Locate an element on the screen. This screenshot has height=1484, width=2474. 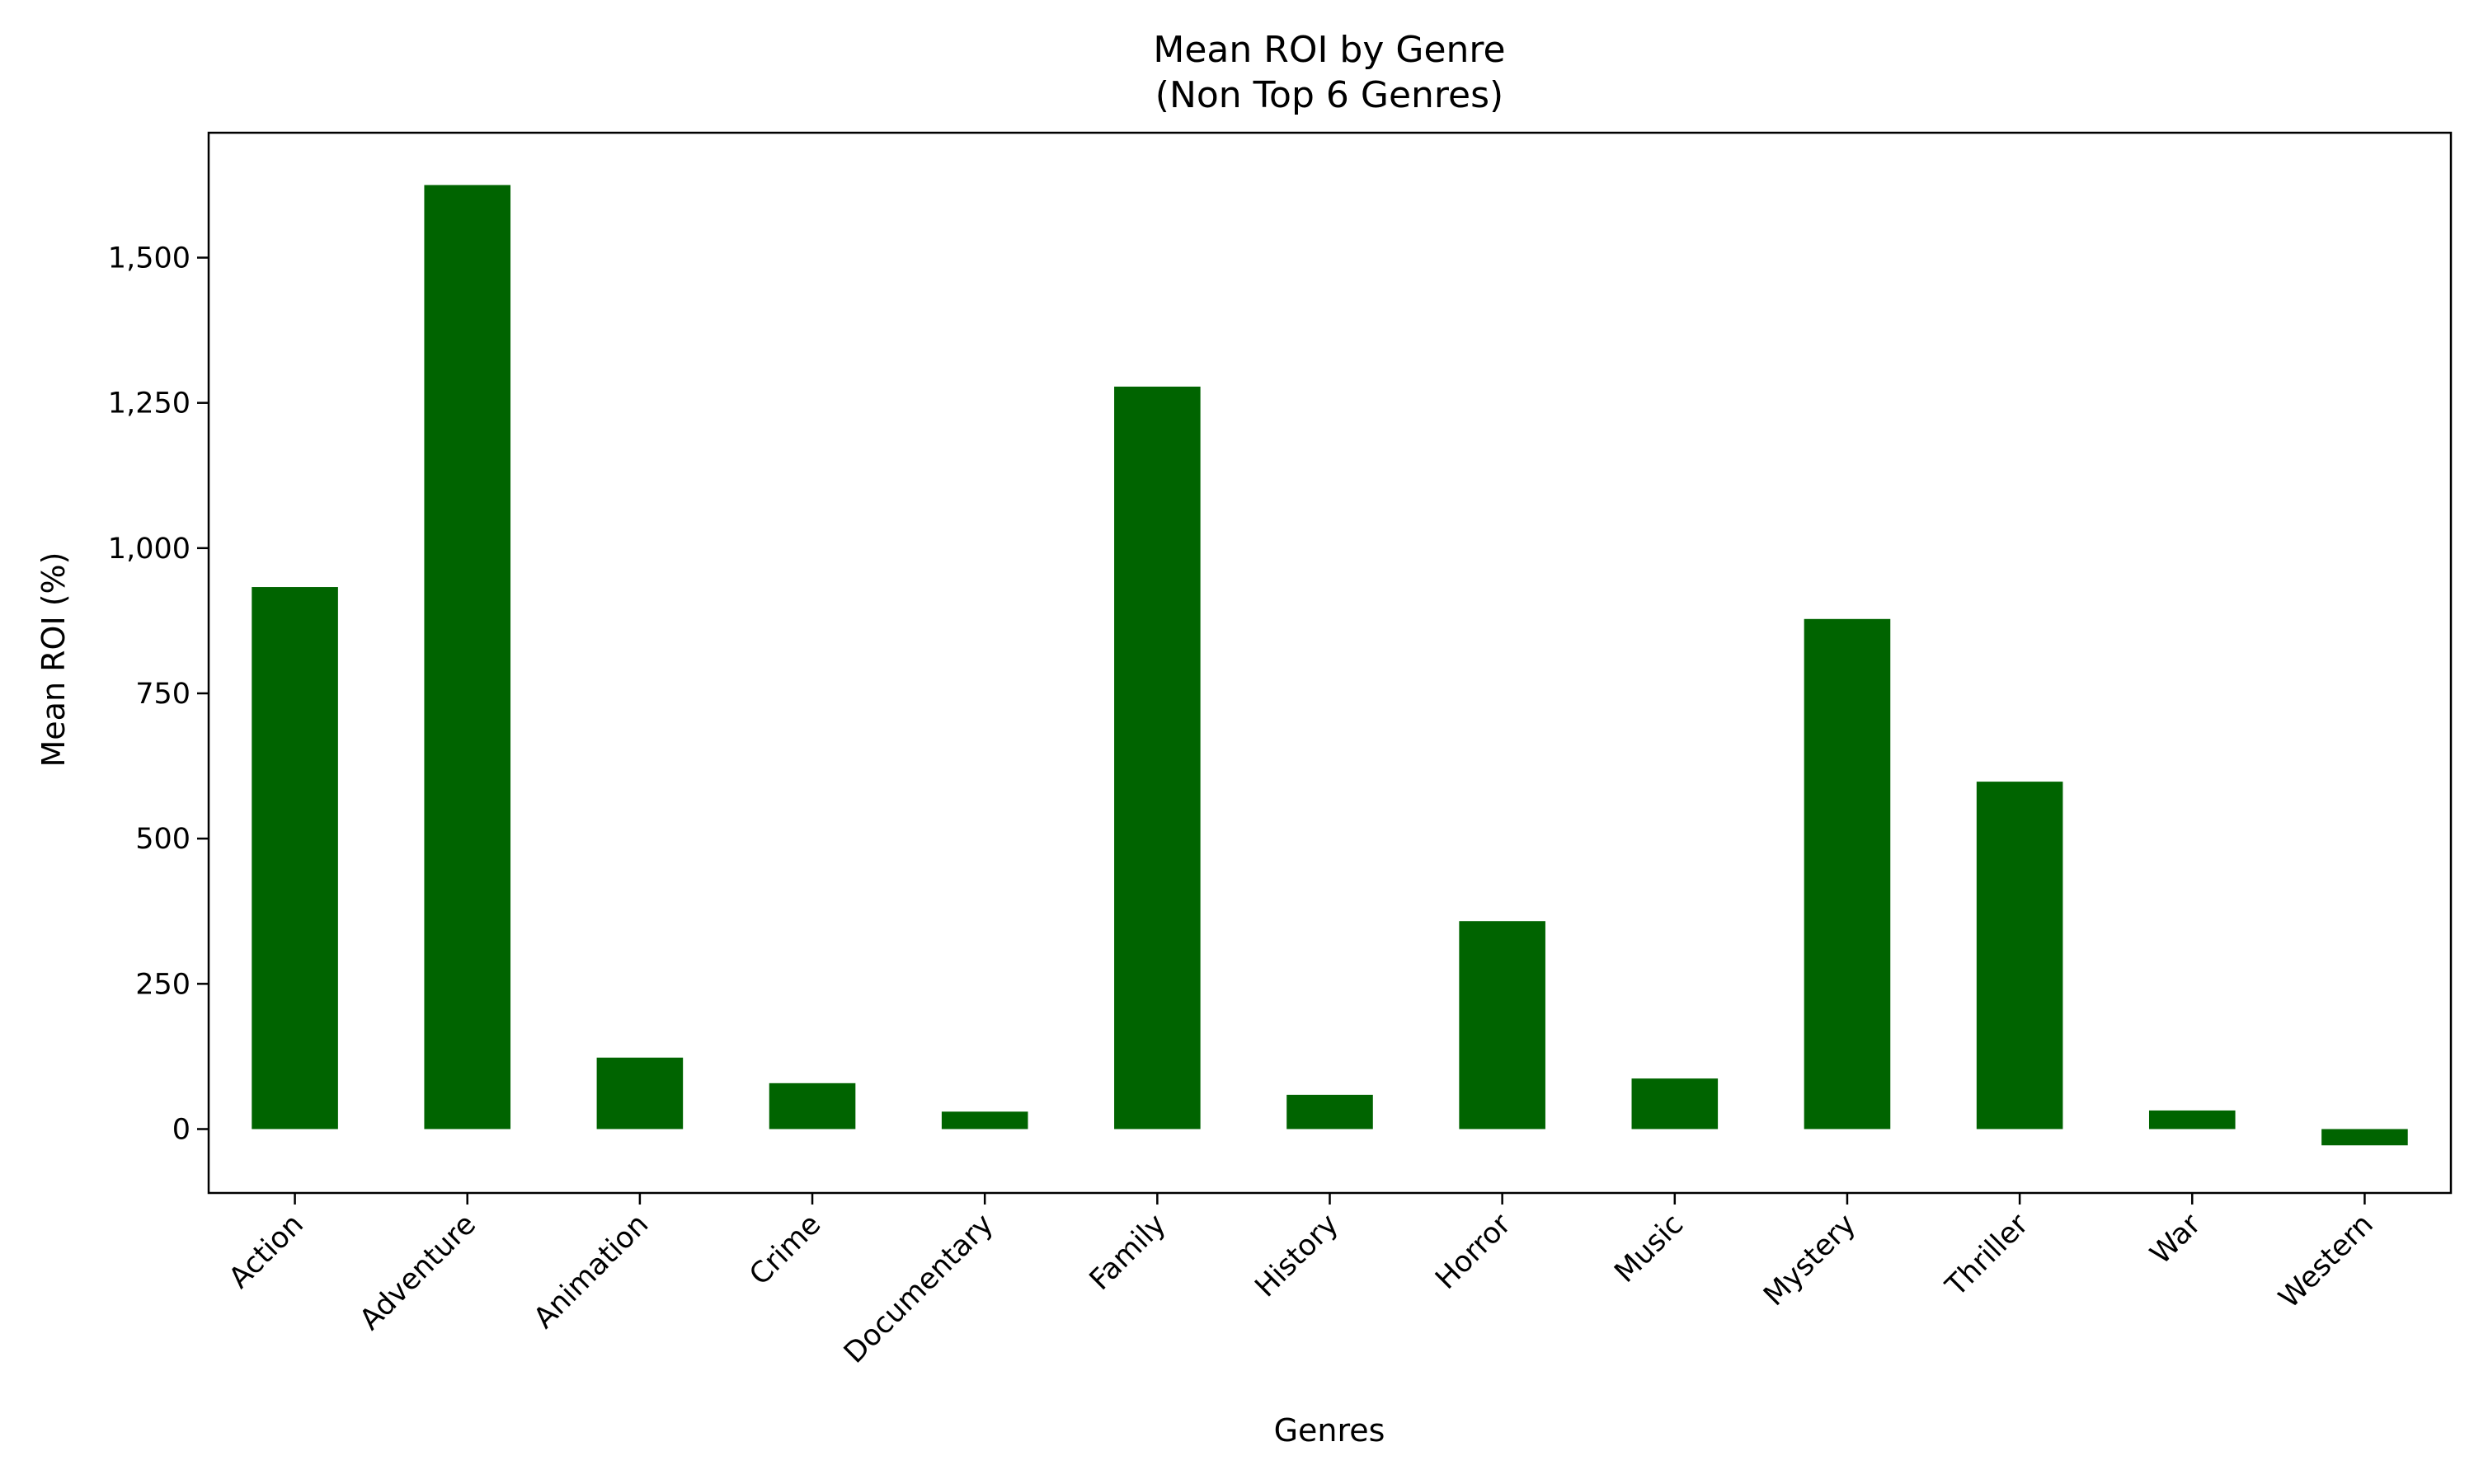
bar-mystery is located at coordinates (1847, 873).